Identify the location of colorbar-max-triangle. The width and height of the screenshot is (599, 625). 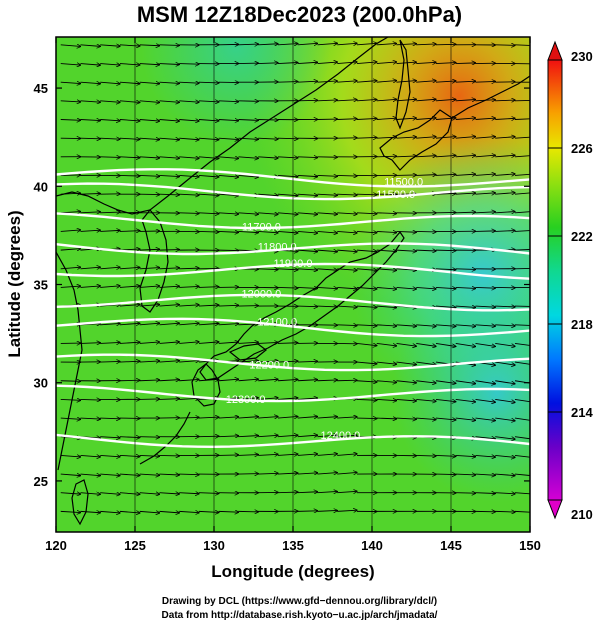
(555, 50).